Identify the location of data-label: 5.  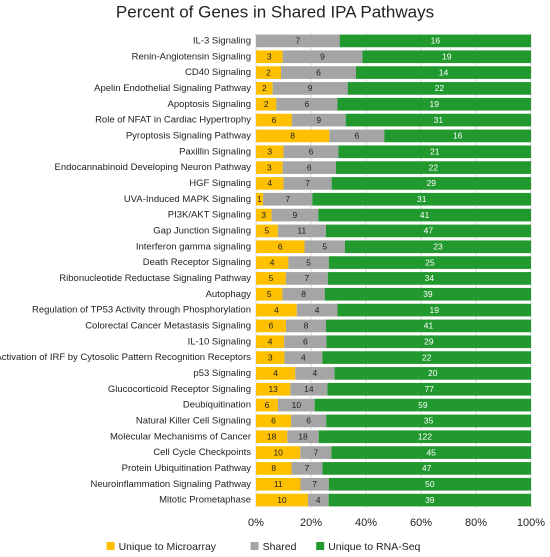
(269, 294).